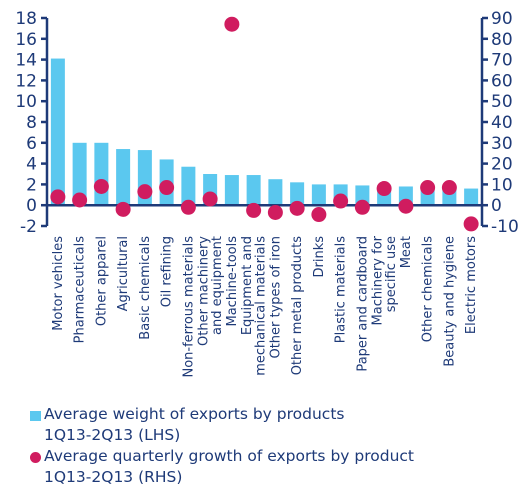 This screenshot has height=497, width=528. I want to click on category-label: Basic chemicals, so click(145, 288).